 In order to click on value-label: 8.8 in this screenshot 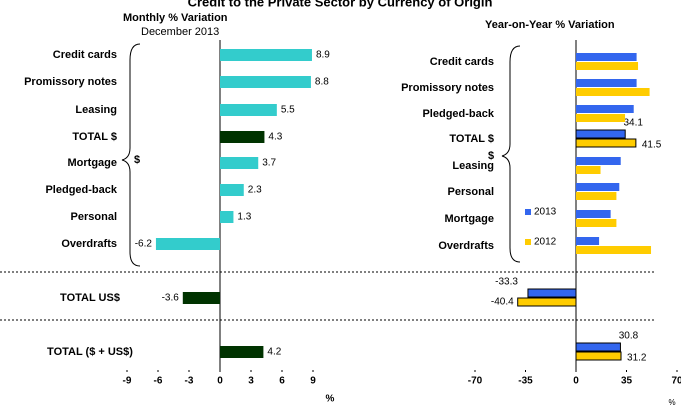, I will do `click(322, 82)`.